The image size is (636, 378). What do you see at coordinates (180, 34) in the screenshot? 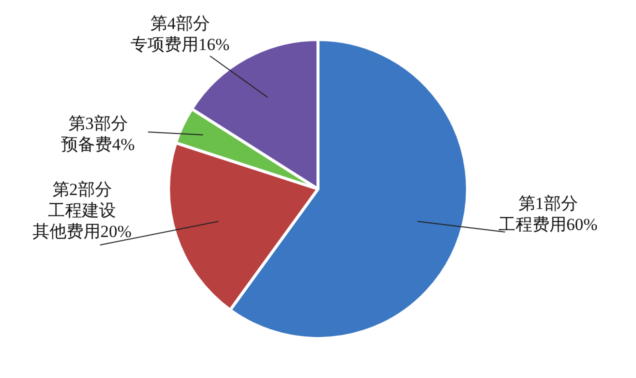
I see `slice-label: 第4部分专项费用16%` at bounding box center [180, 34].